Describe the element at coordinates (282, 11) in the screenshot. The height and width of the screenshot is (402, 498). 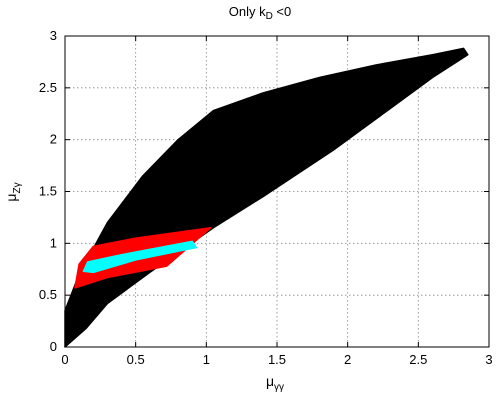
I see `chart-title-tail: <0` at that location.